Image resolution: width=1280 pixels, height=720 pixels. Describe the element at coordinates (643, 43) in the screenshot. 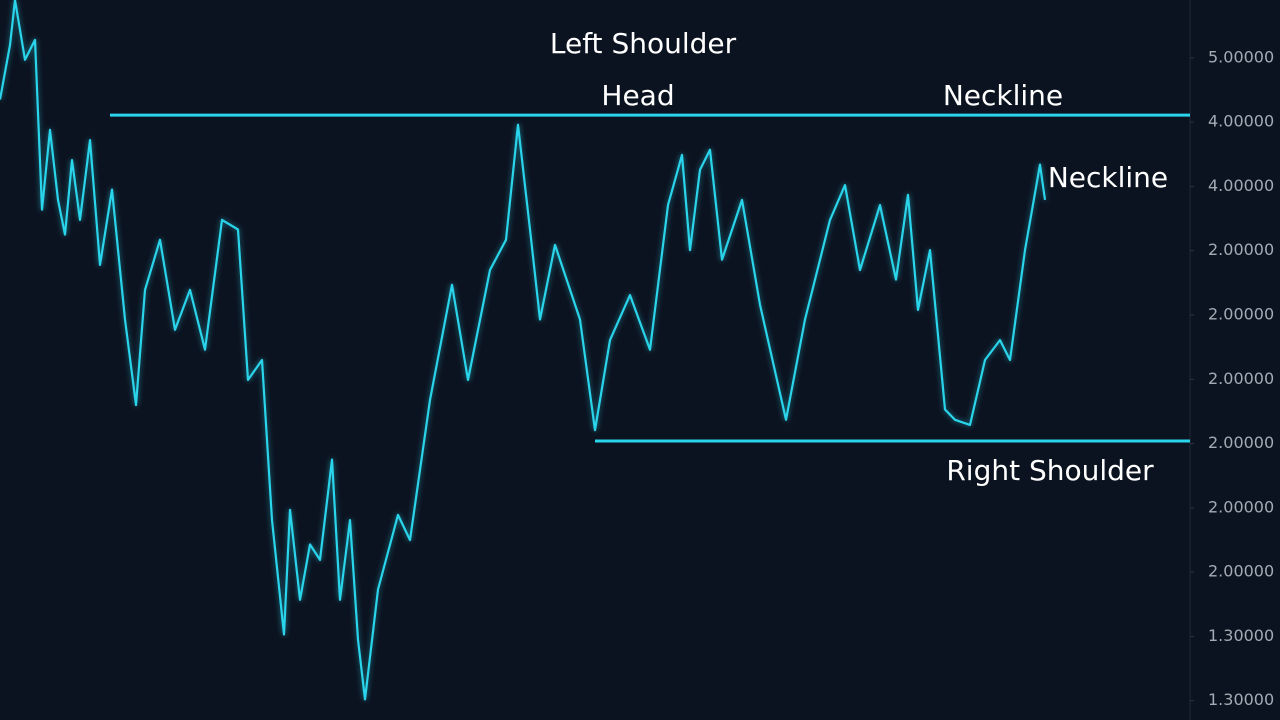

I see `annotation: Left Shoulder` at that location.